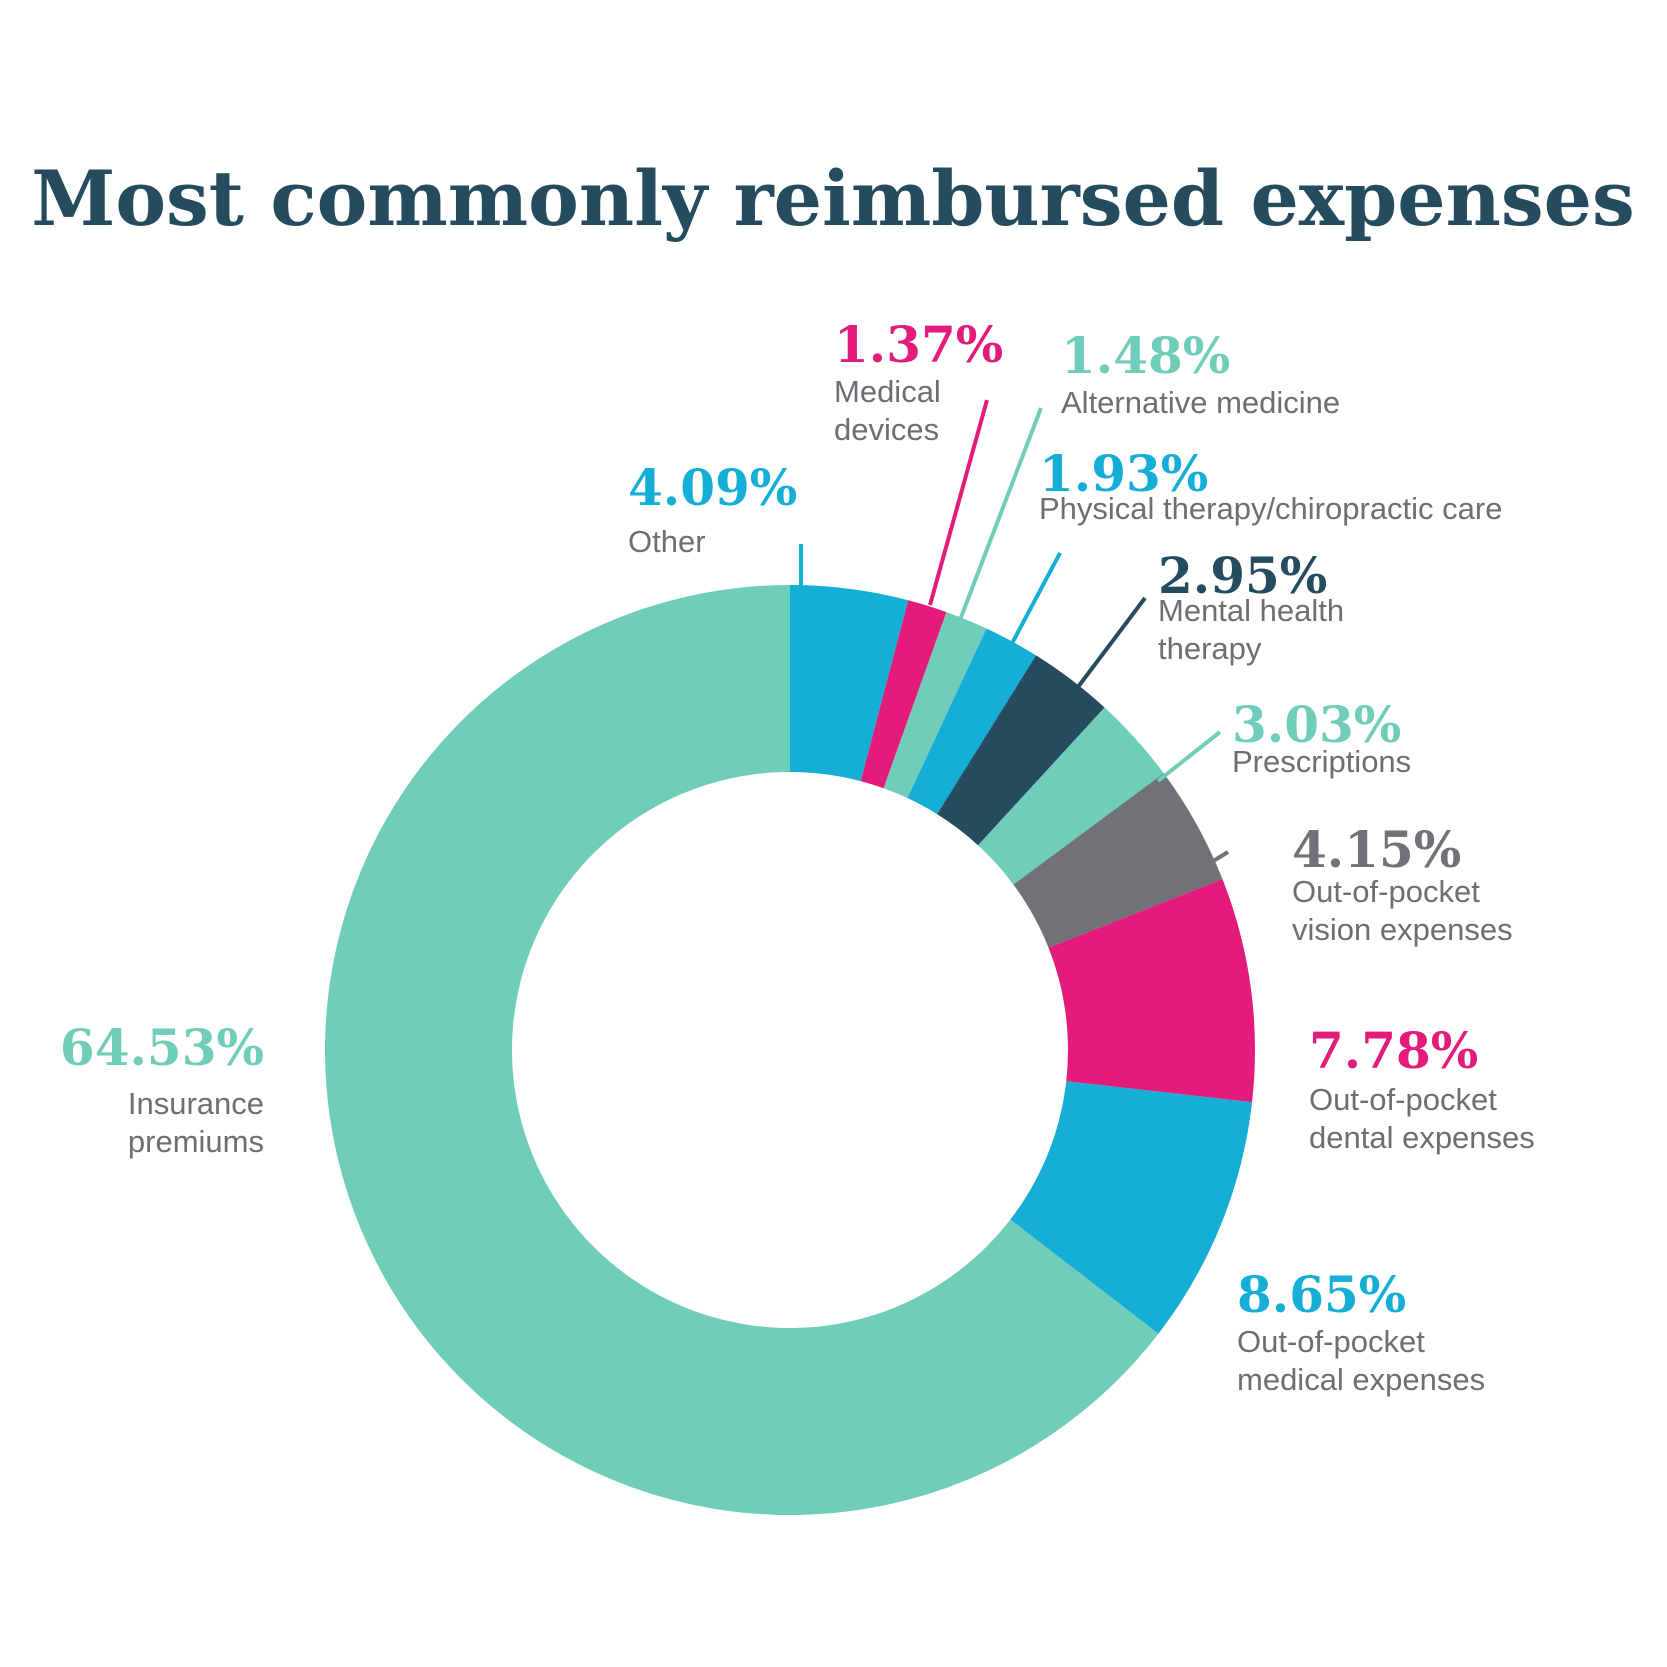 The height and width of the screenshot is (1667, 1667). I want to click on slice-category-label: Prescriptions, so click(1321, 761).